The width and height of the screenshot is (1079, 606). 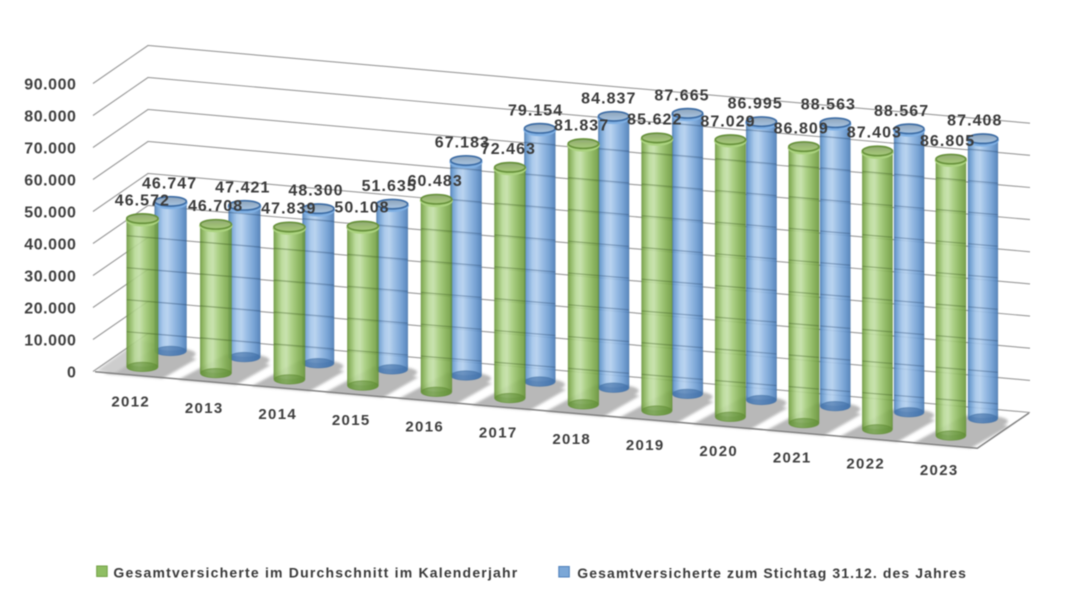 I want to click on svg-text: 72.463, so click(x=508, y=149).